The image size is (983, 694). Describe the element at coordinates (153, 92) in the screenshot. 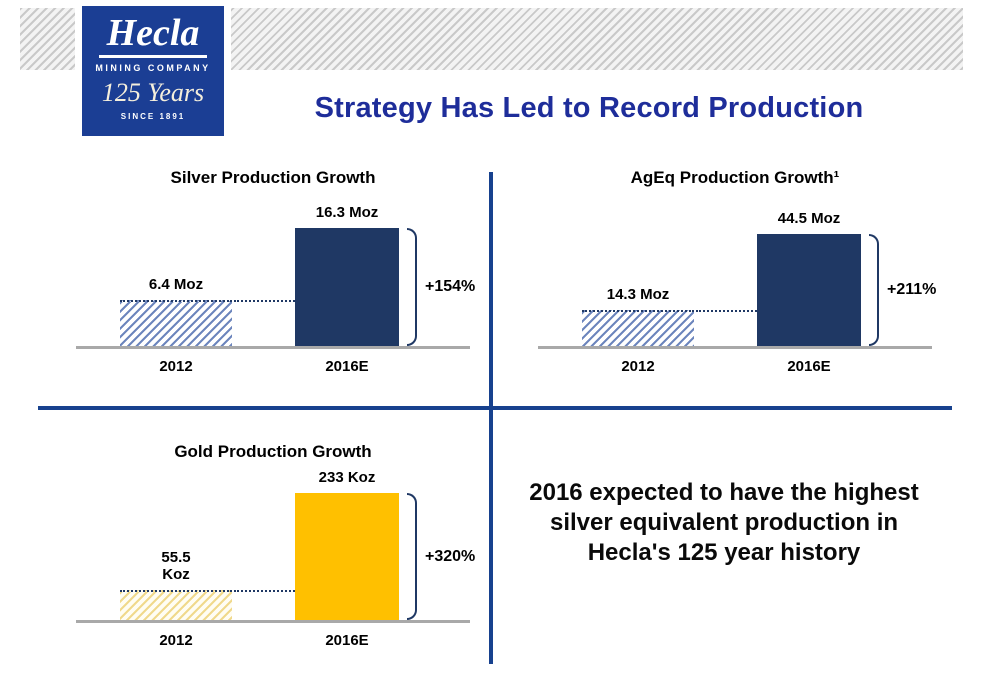

I see `logo-anniversary: 125 Years` at that location.